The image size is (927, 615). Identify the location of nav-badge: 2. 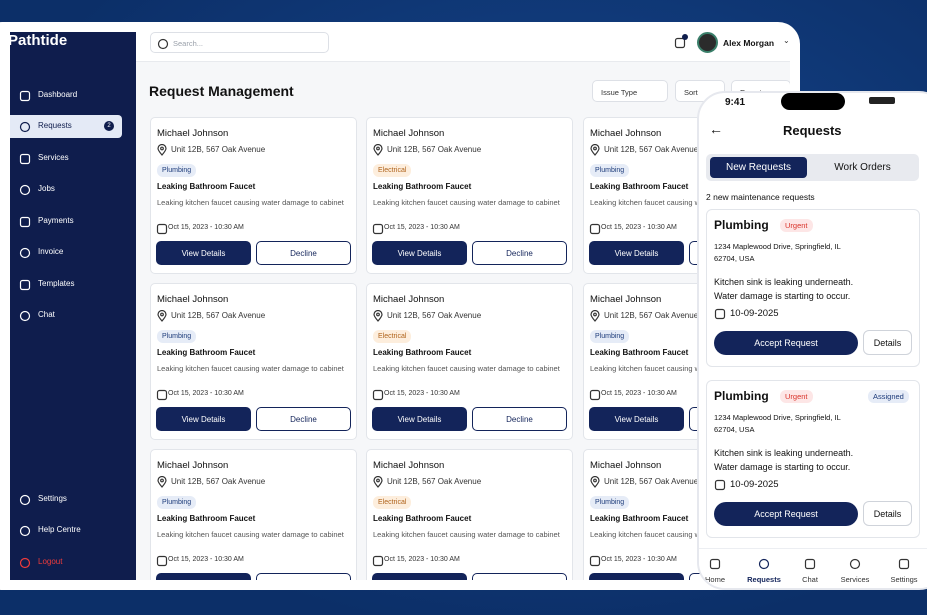
(109, 126).